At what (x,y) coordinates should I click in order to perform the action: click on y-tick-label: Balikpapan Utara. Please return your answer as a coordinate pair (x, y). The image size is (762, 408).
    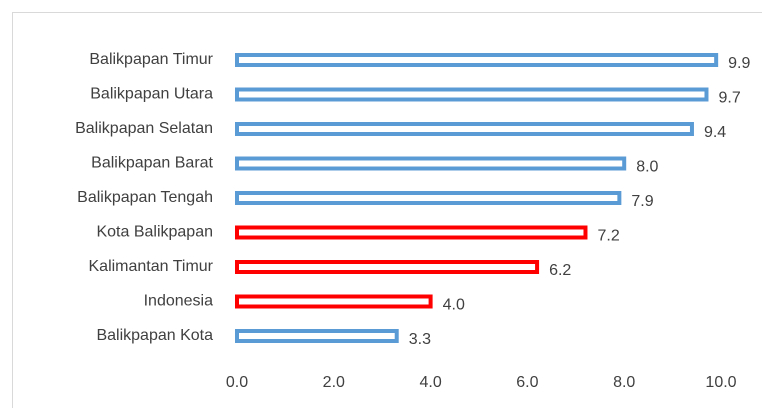
    Looking at the image, I should click on (151, 94).